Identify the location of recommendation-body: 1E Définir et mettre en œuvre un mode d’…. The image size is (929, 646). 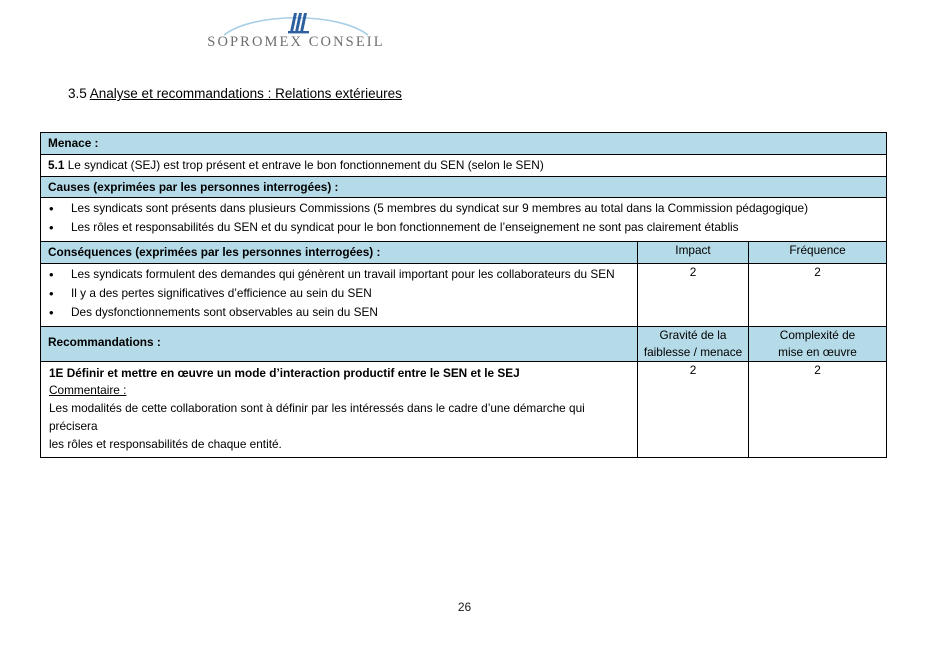
(339, 409).